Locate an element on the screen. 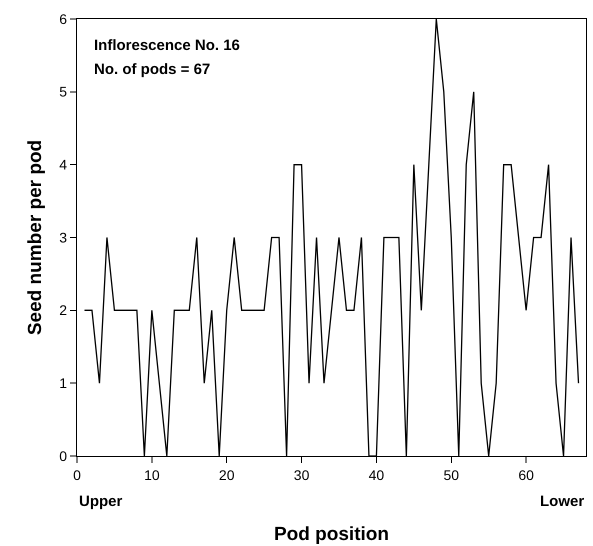  x-tick-label: 50 is located at coordinates (451, 474).